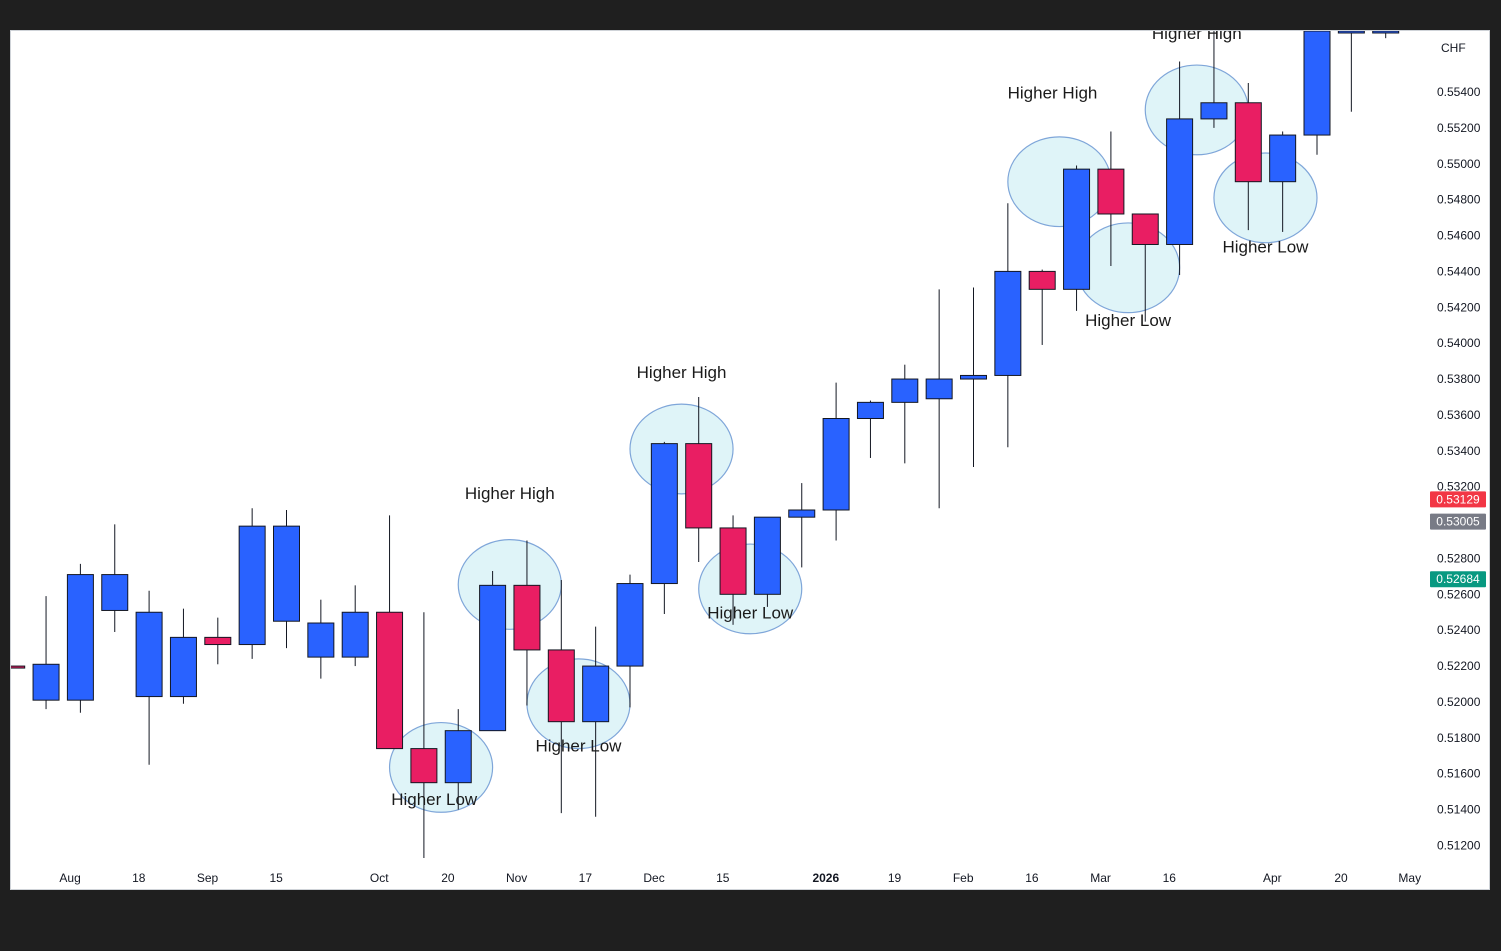  Describe the element at coordinates (586, 878) in the screenshot. I see `time-tick-label: 17` at that location.